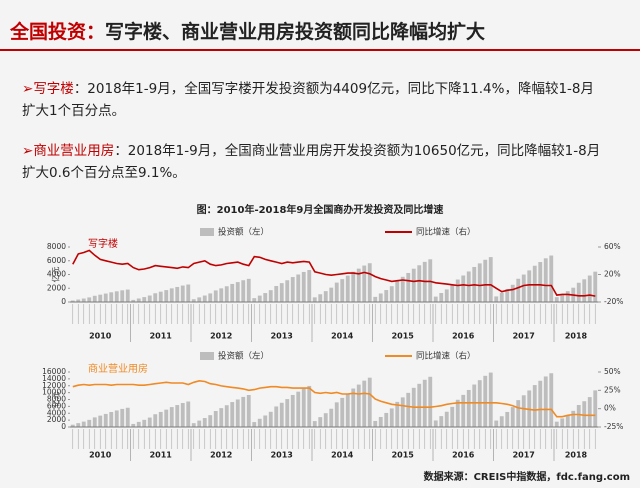 This screenshot has width=640, height=488. I want to click on year-label: 2012, so click(221, 455).